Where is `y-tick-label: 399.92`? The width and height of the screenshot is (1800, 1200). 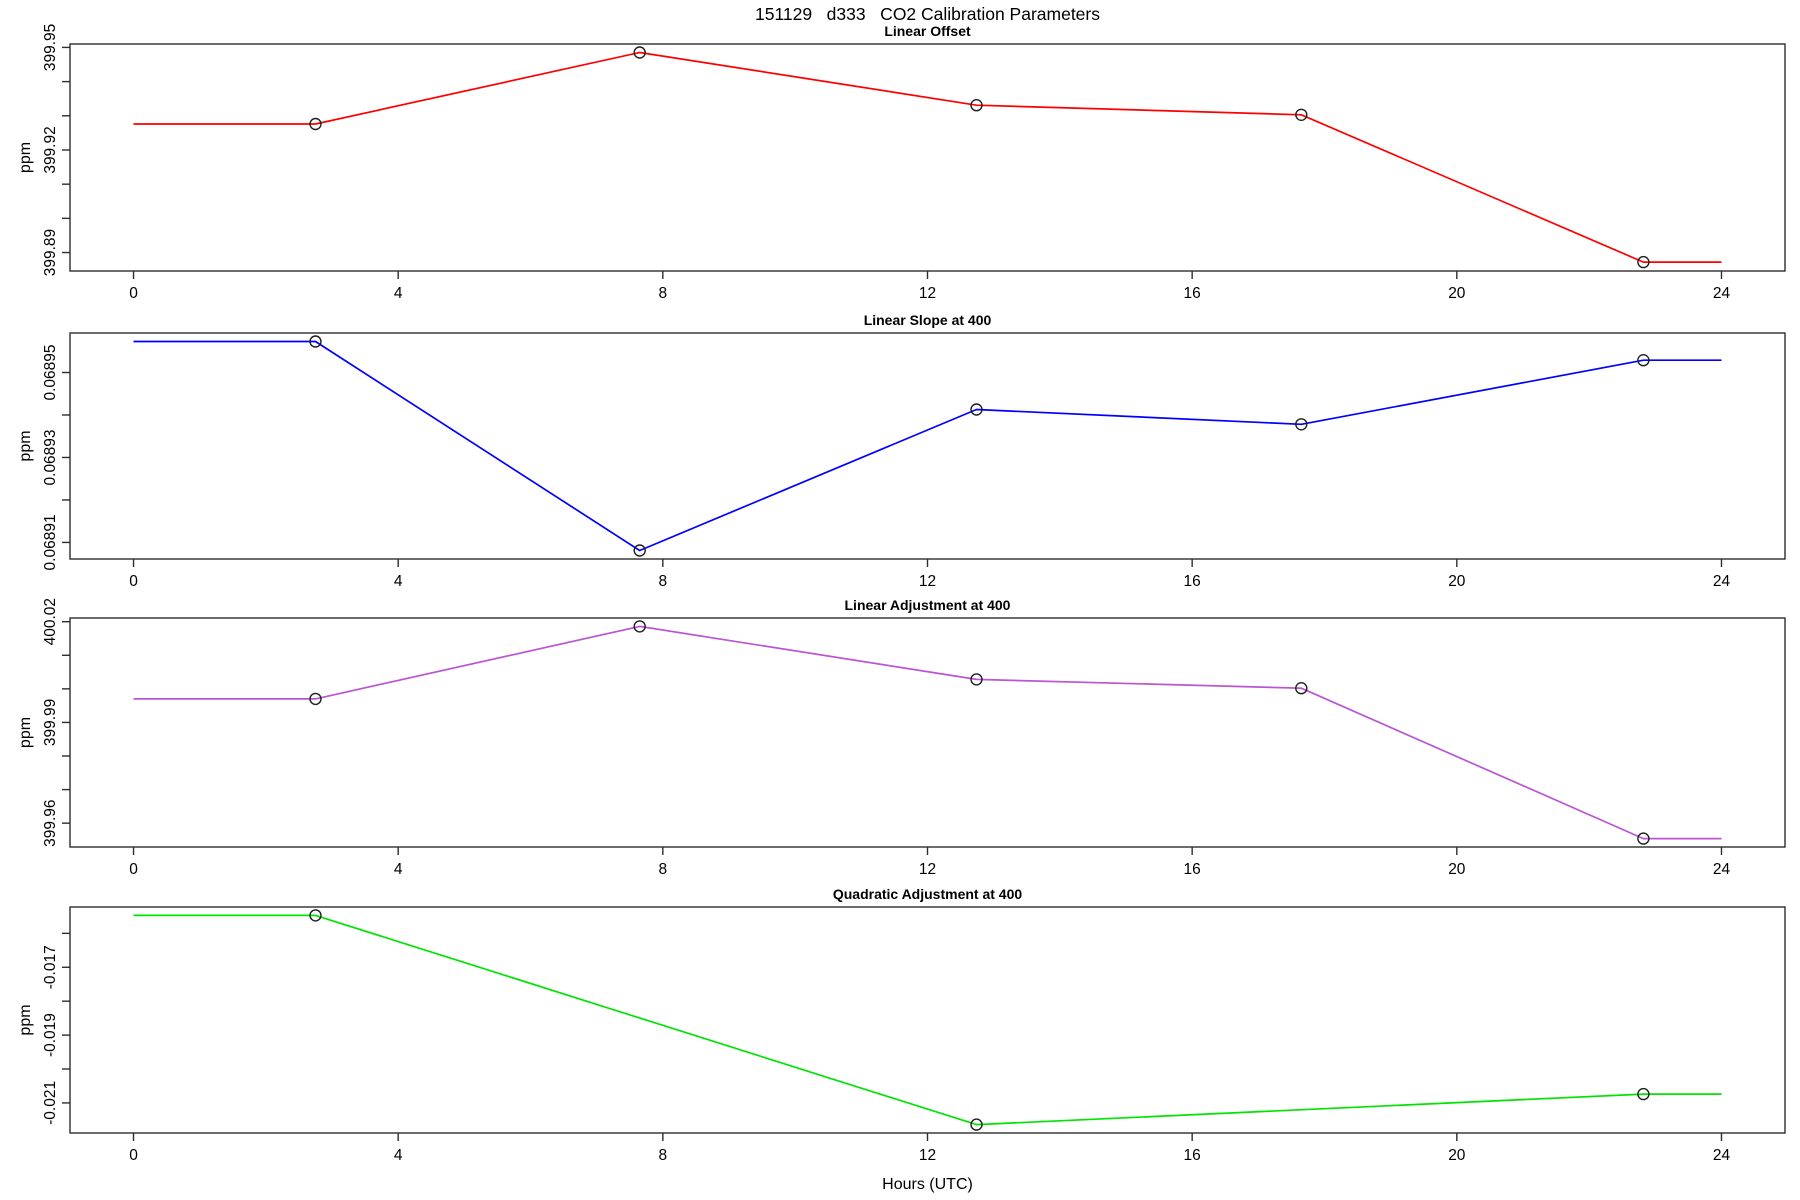
y-tick-label: 399.92 is located at coordinates (50, 149).